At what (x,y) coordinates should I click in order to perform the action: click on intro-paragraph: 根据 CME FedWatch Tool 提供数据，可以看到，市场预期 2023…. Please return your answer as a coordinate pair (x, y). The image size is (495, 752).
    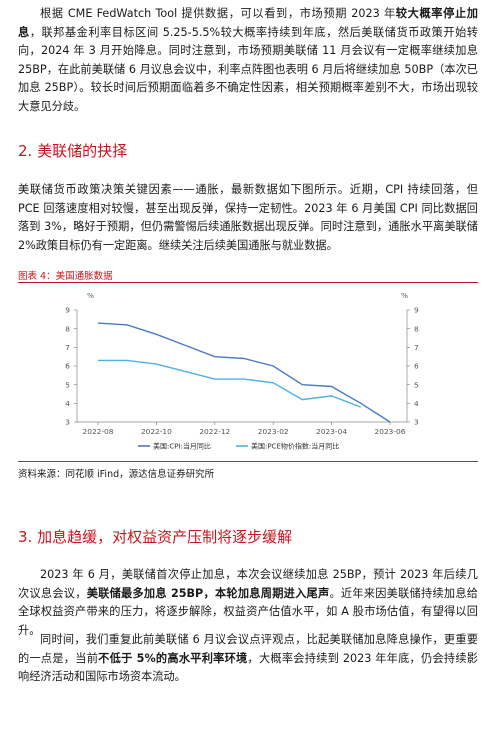
    Looking at the image, I should click on (248, 61).